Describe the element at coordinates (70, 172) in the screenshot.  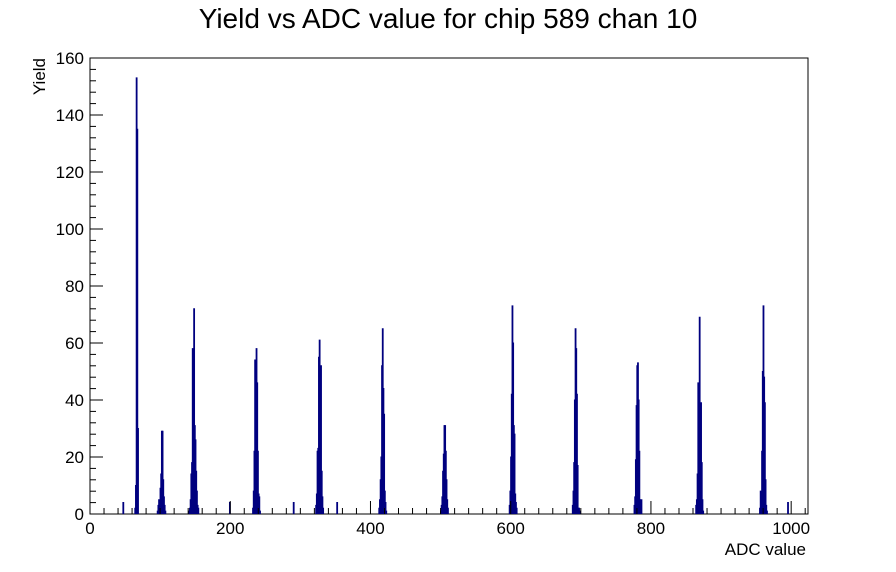
I see `y-tick-label: 120` at that location.